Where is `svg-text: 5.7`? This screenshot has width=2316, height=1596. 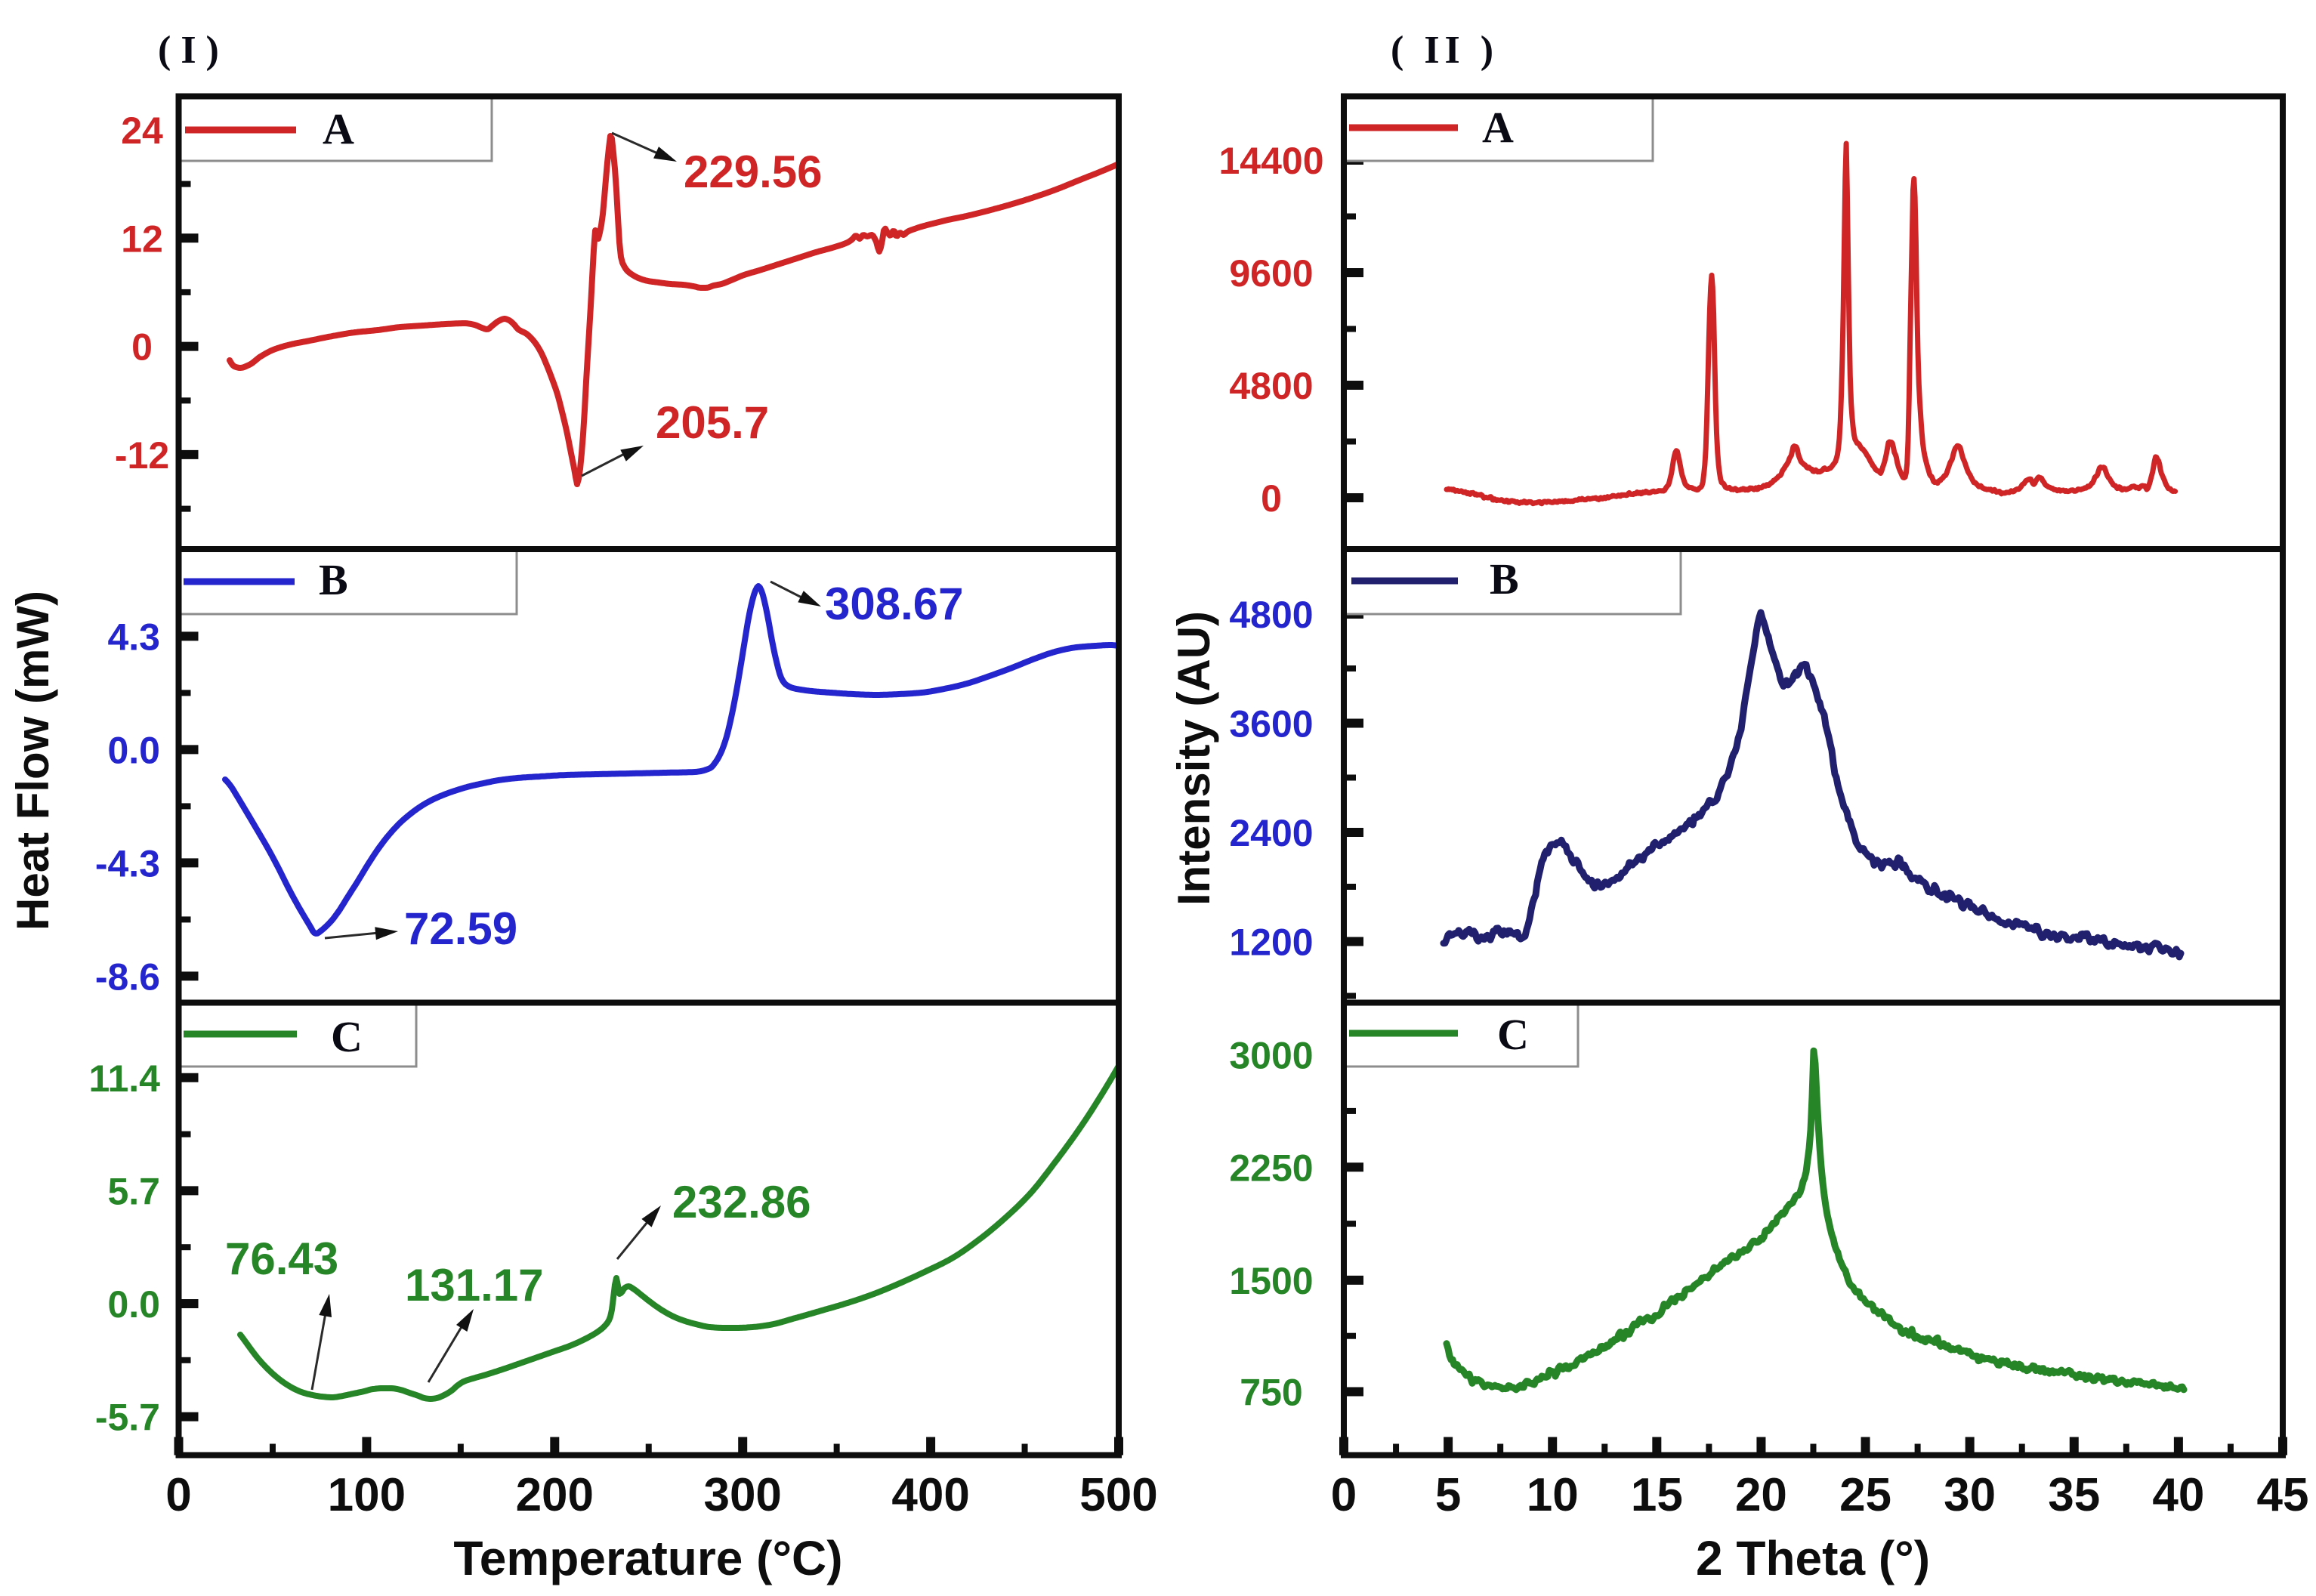 svg-text: 5.7 is located at coordinates (133, 1191).